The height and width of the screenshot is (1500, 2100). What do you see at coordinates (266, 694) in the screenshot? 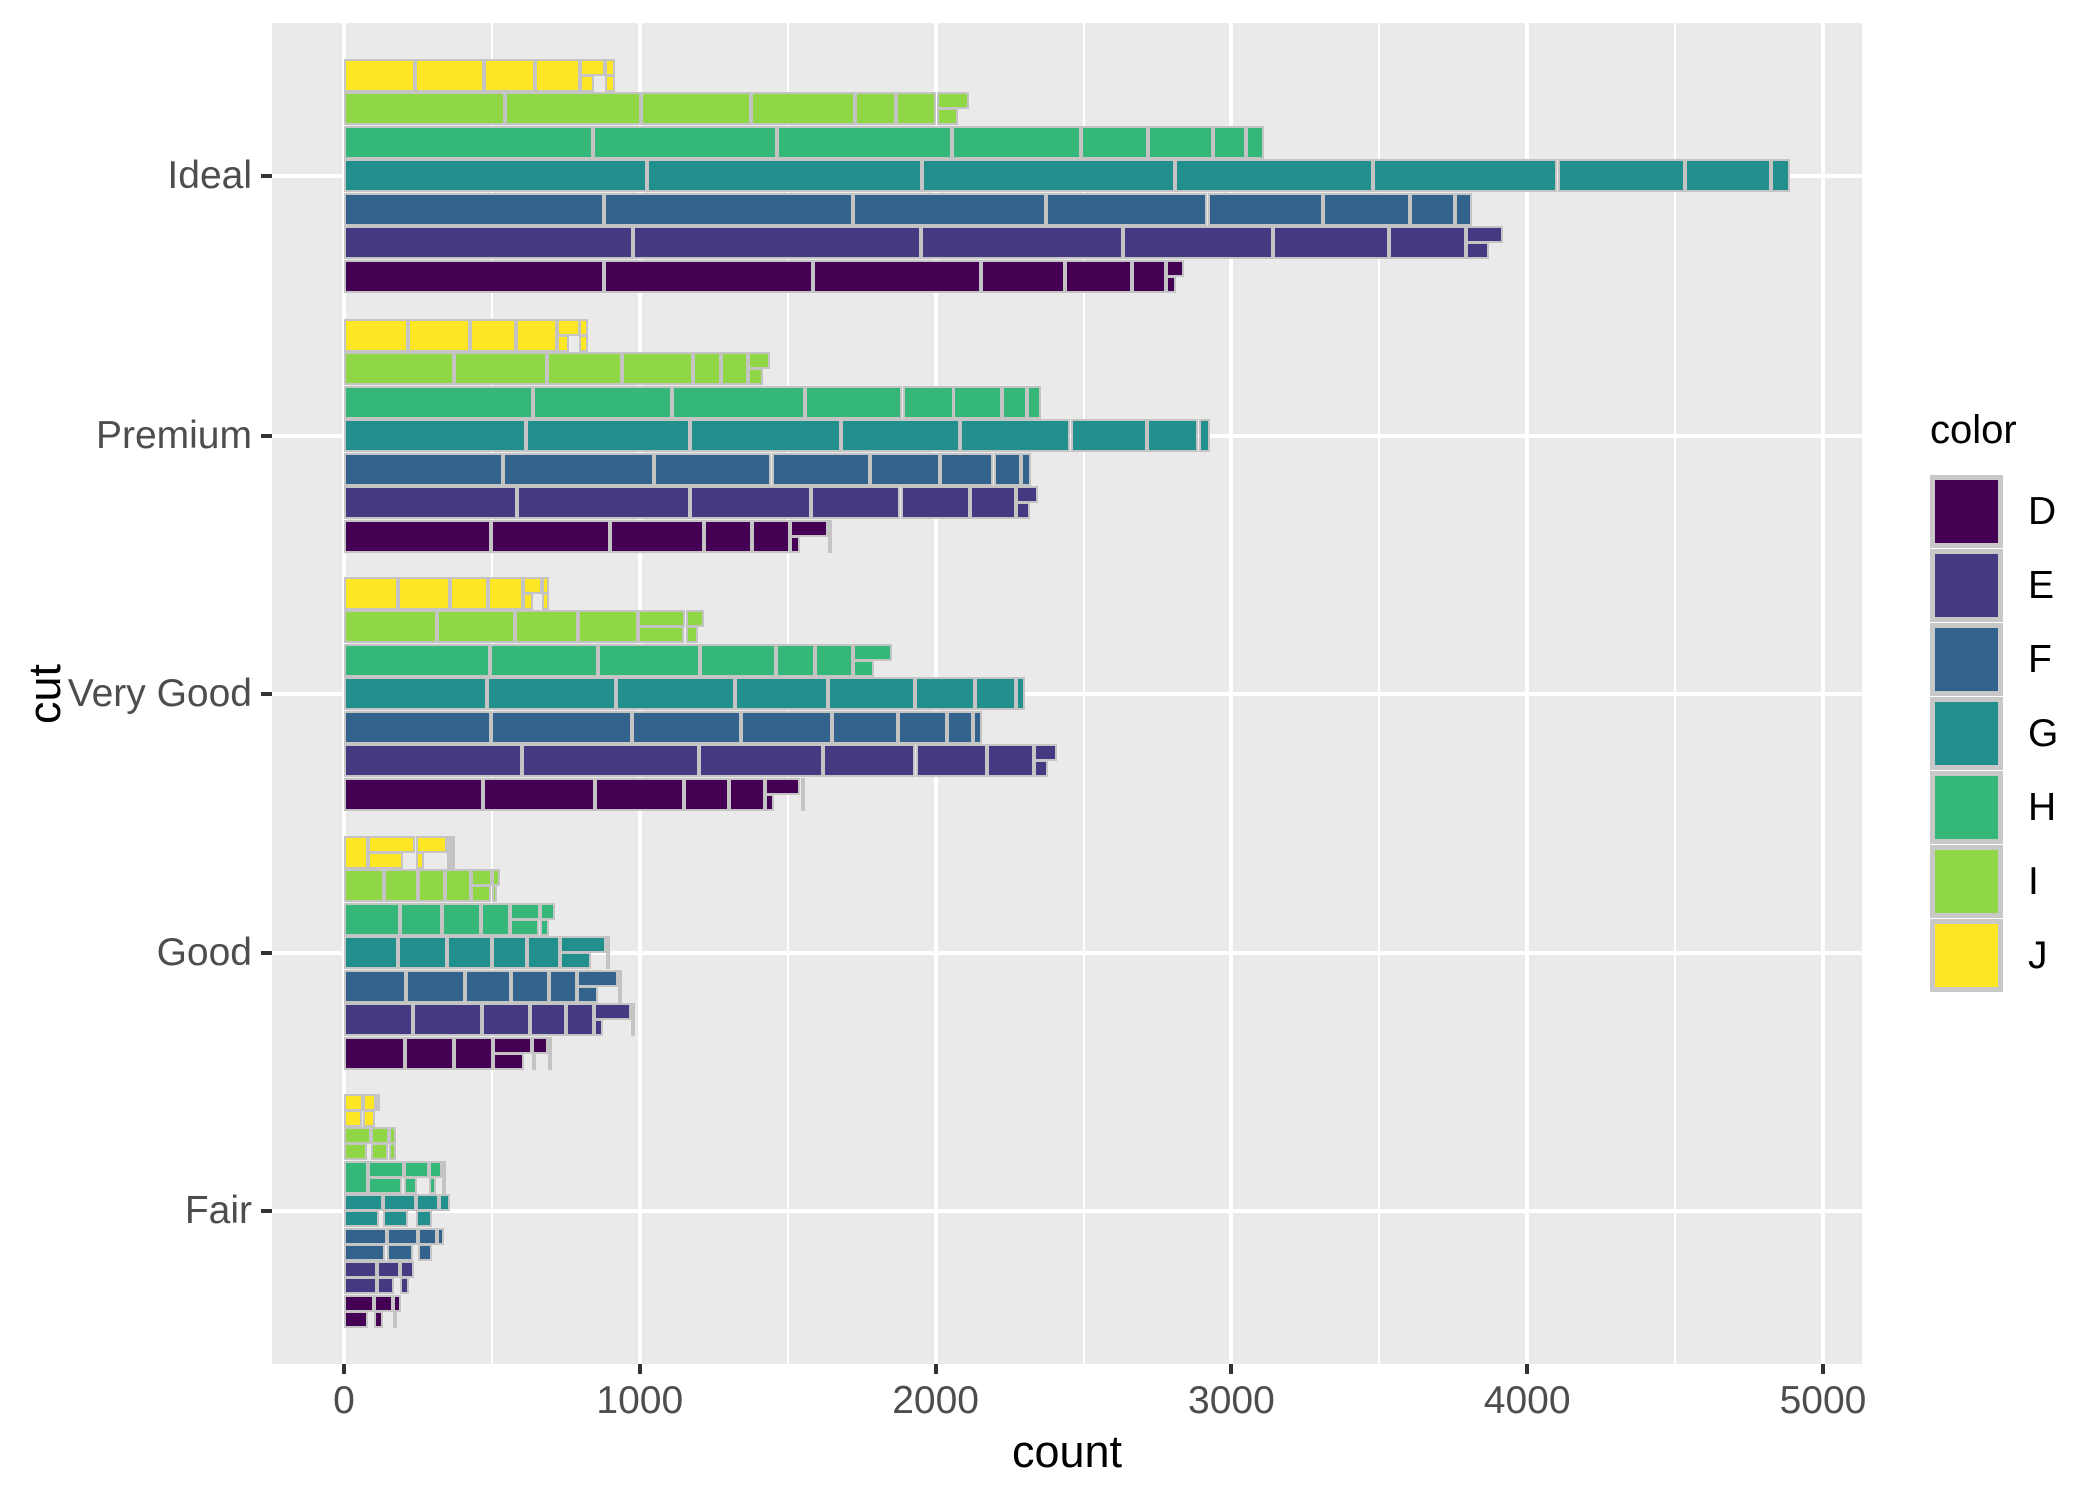
I see `y-tick-very-good` at bounding box center [266, 694].